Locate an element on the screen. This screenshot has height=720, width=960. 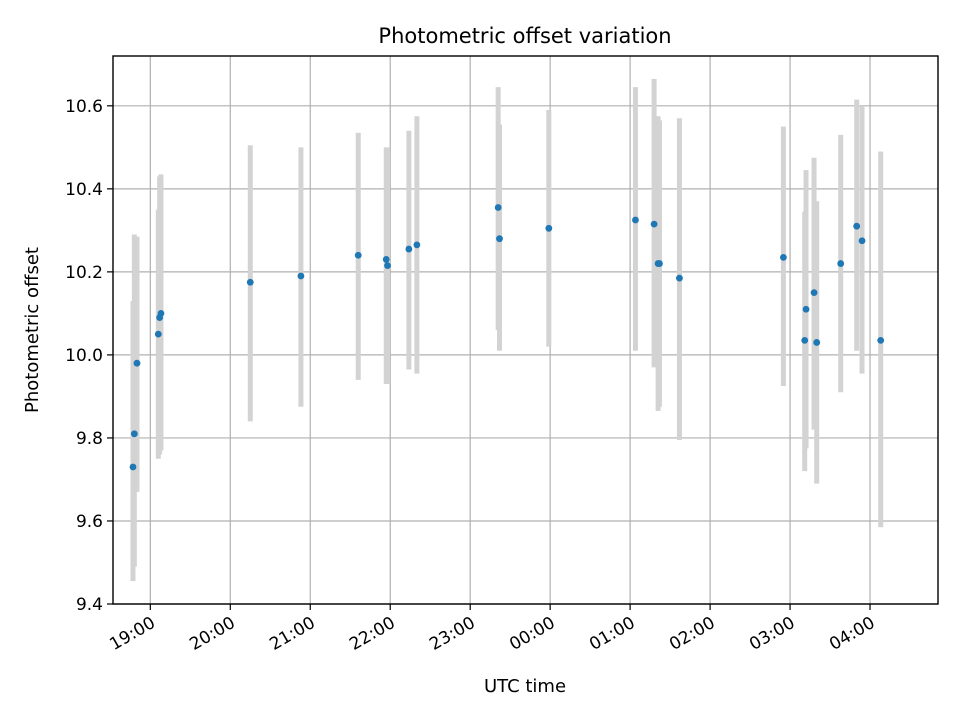
y-tick-label: 9.8 is located at coordinates (89, 439).